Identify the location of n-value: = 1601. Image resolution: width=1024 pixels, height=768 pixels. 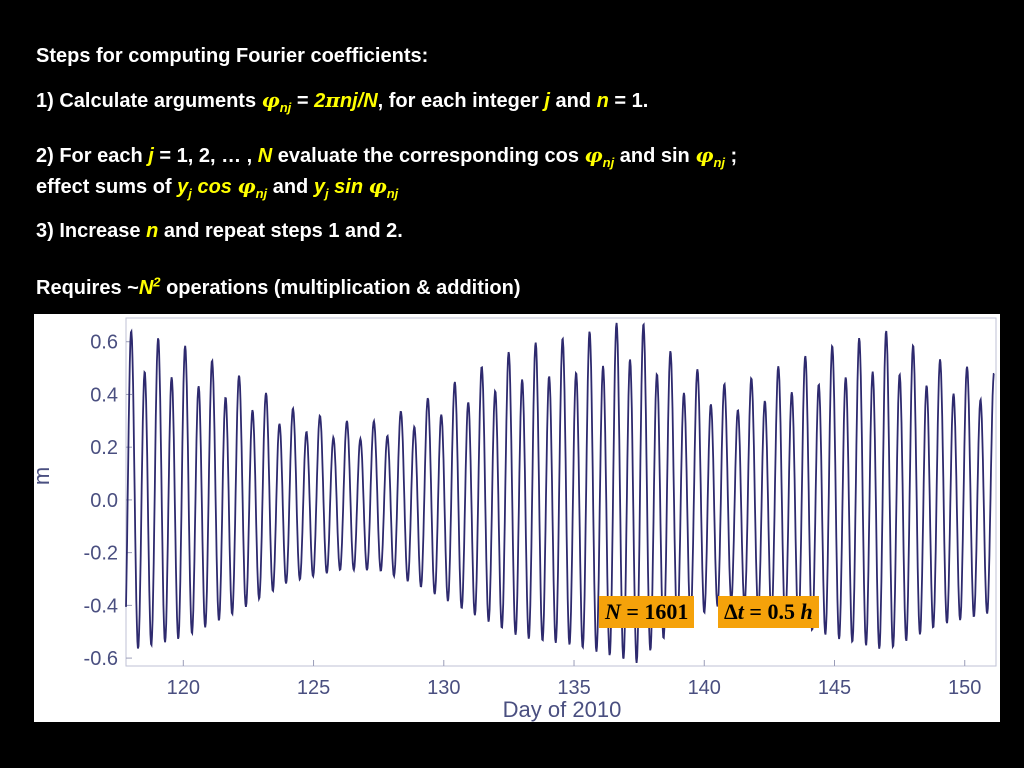
(654, 611).